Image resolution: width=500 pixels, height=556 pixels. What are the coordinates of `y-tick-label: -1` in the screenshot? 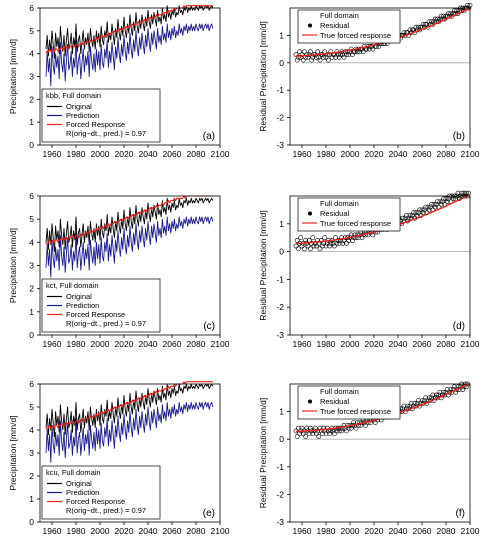 It's located at (280, 279).